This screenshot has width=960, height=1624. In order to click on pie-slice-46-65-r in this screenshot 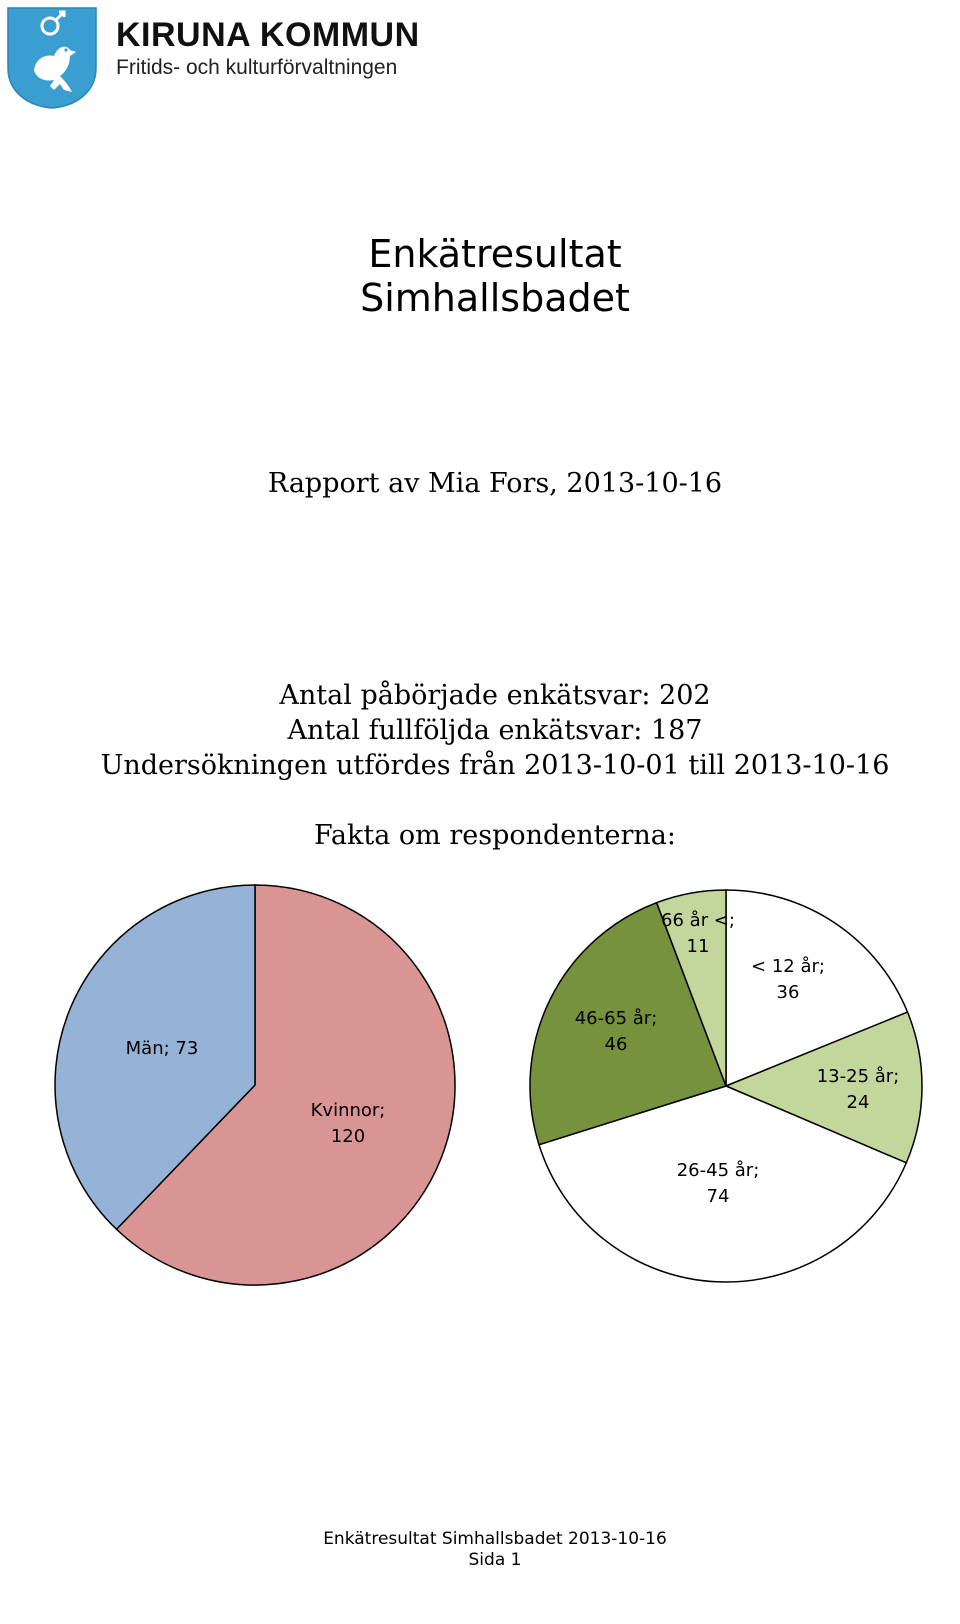, I will do `click(628, 1023)`.